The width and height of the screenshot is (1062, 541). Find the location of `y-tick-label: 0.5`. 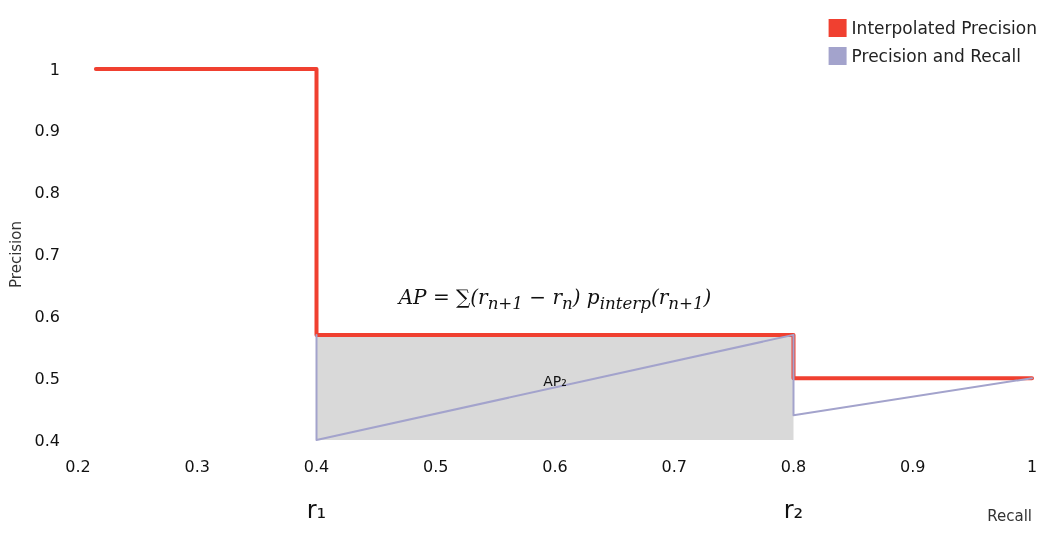

y-tick-label: 0.5 is located at coordinates (47, 378).